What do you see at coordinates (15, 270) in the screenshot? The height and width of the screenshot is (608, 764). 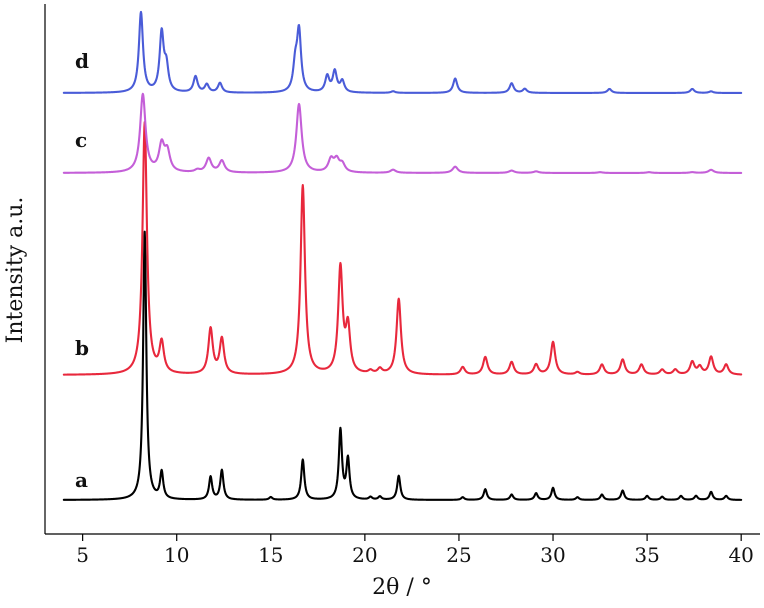 I see `y-axis-title: Intensity a.u.` at bounding box center [15, 270].